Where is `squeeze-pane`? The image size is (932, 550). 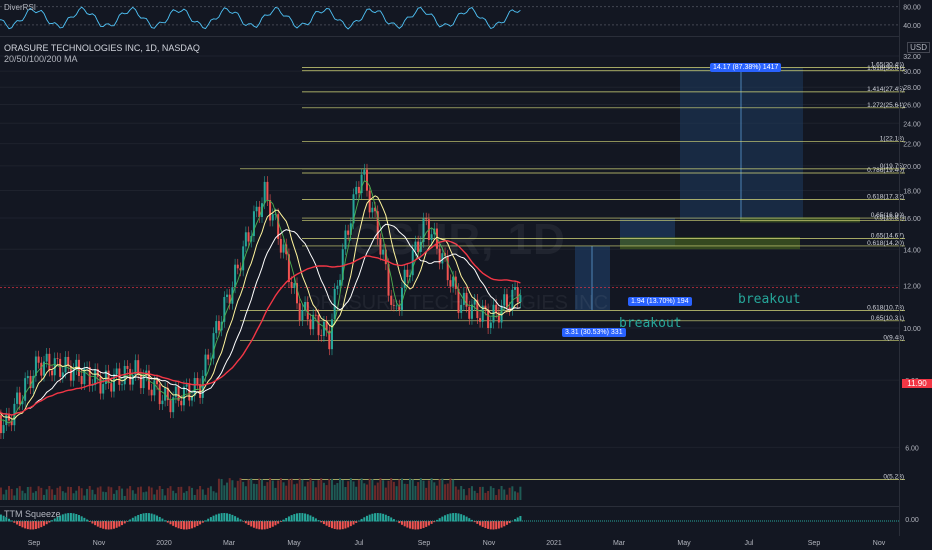
squeeze-pane is located at coordinates (450, 521).